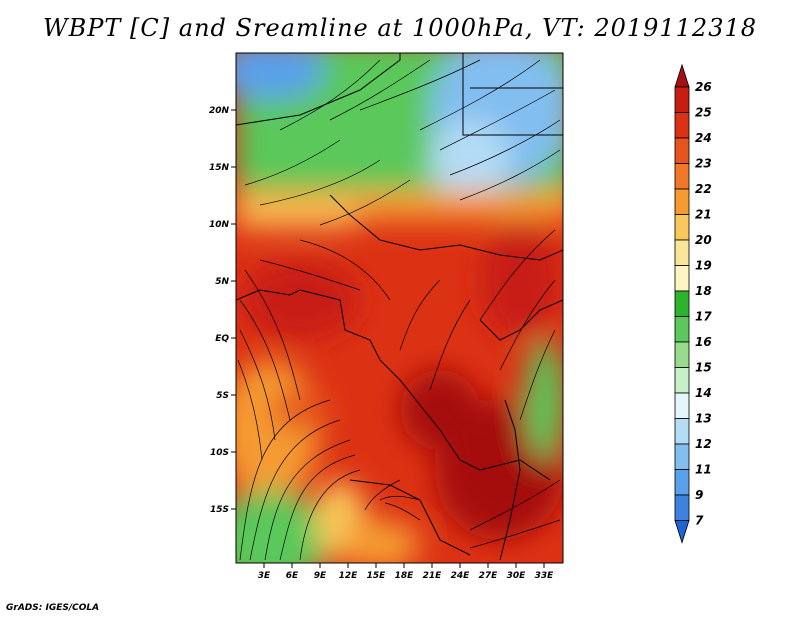 This screenshot has width=800, height=618. What do you see at coordinates (703, 444) in the screenshot?
I see `colorbar-label: 12` at bounding box center [703, 444].